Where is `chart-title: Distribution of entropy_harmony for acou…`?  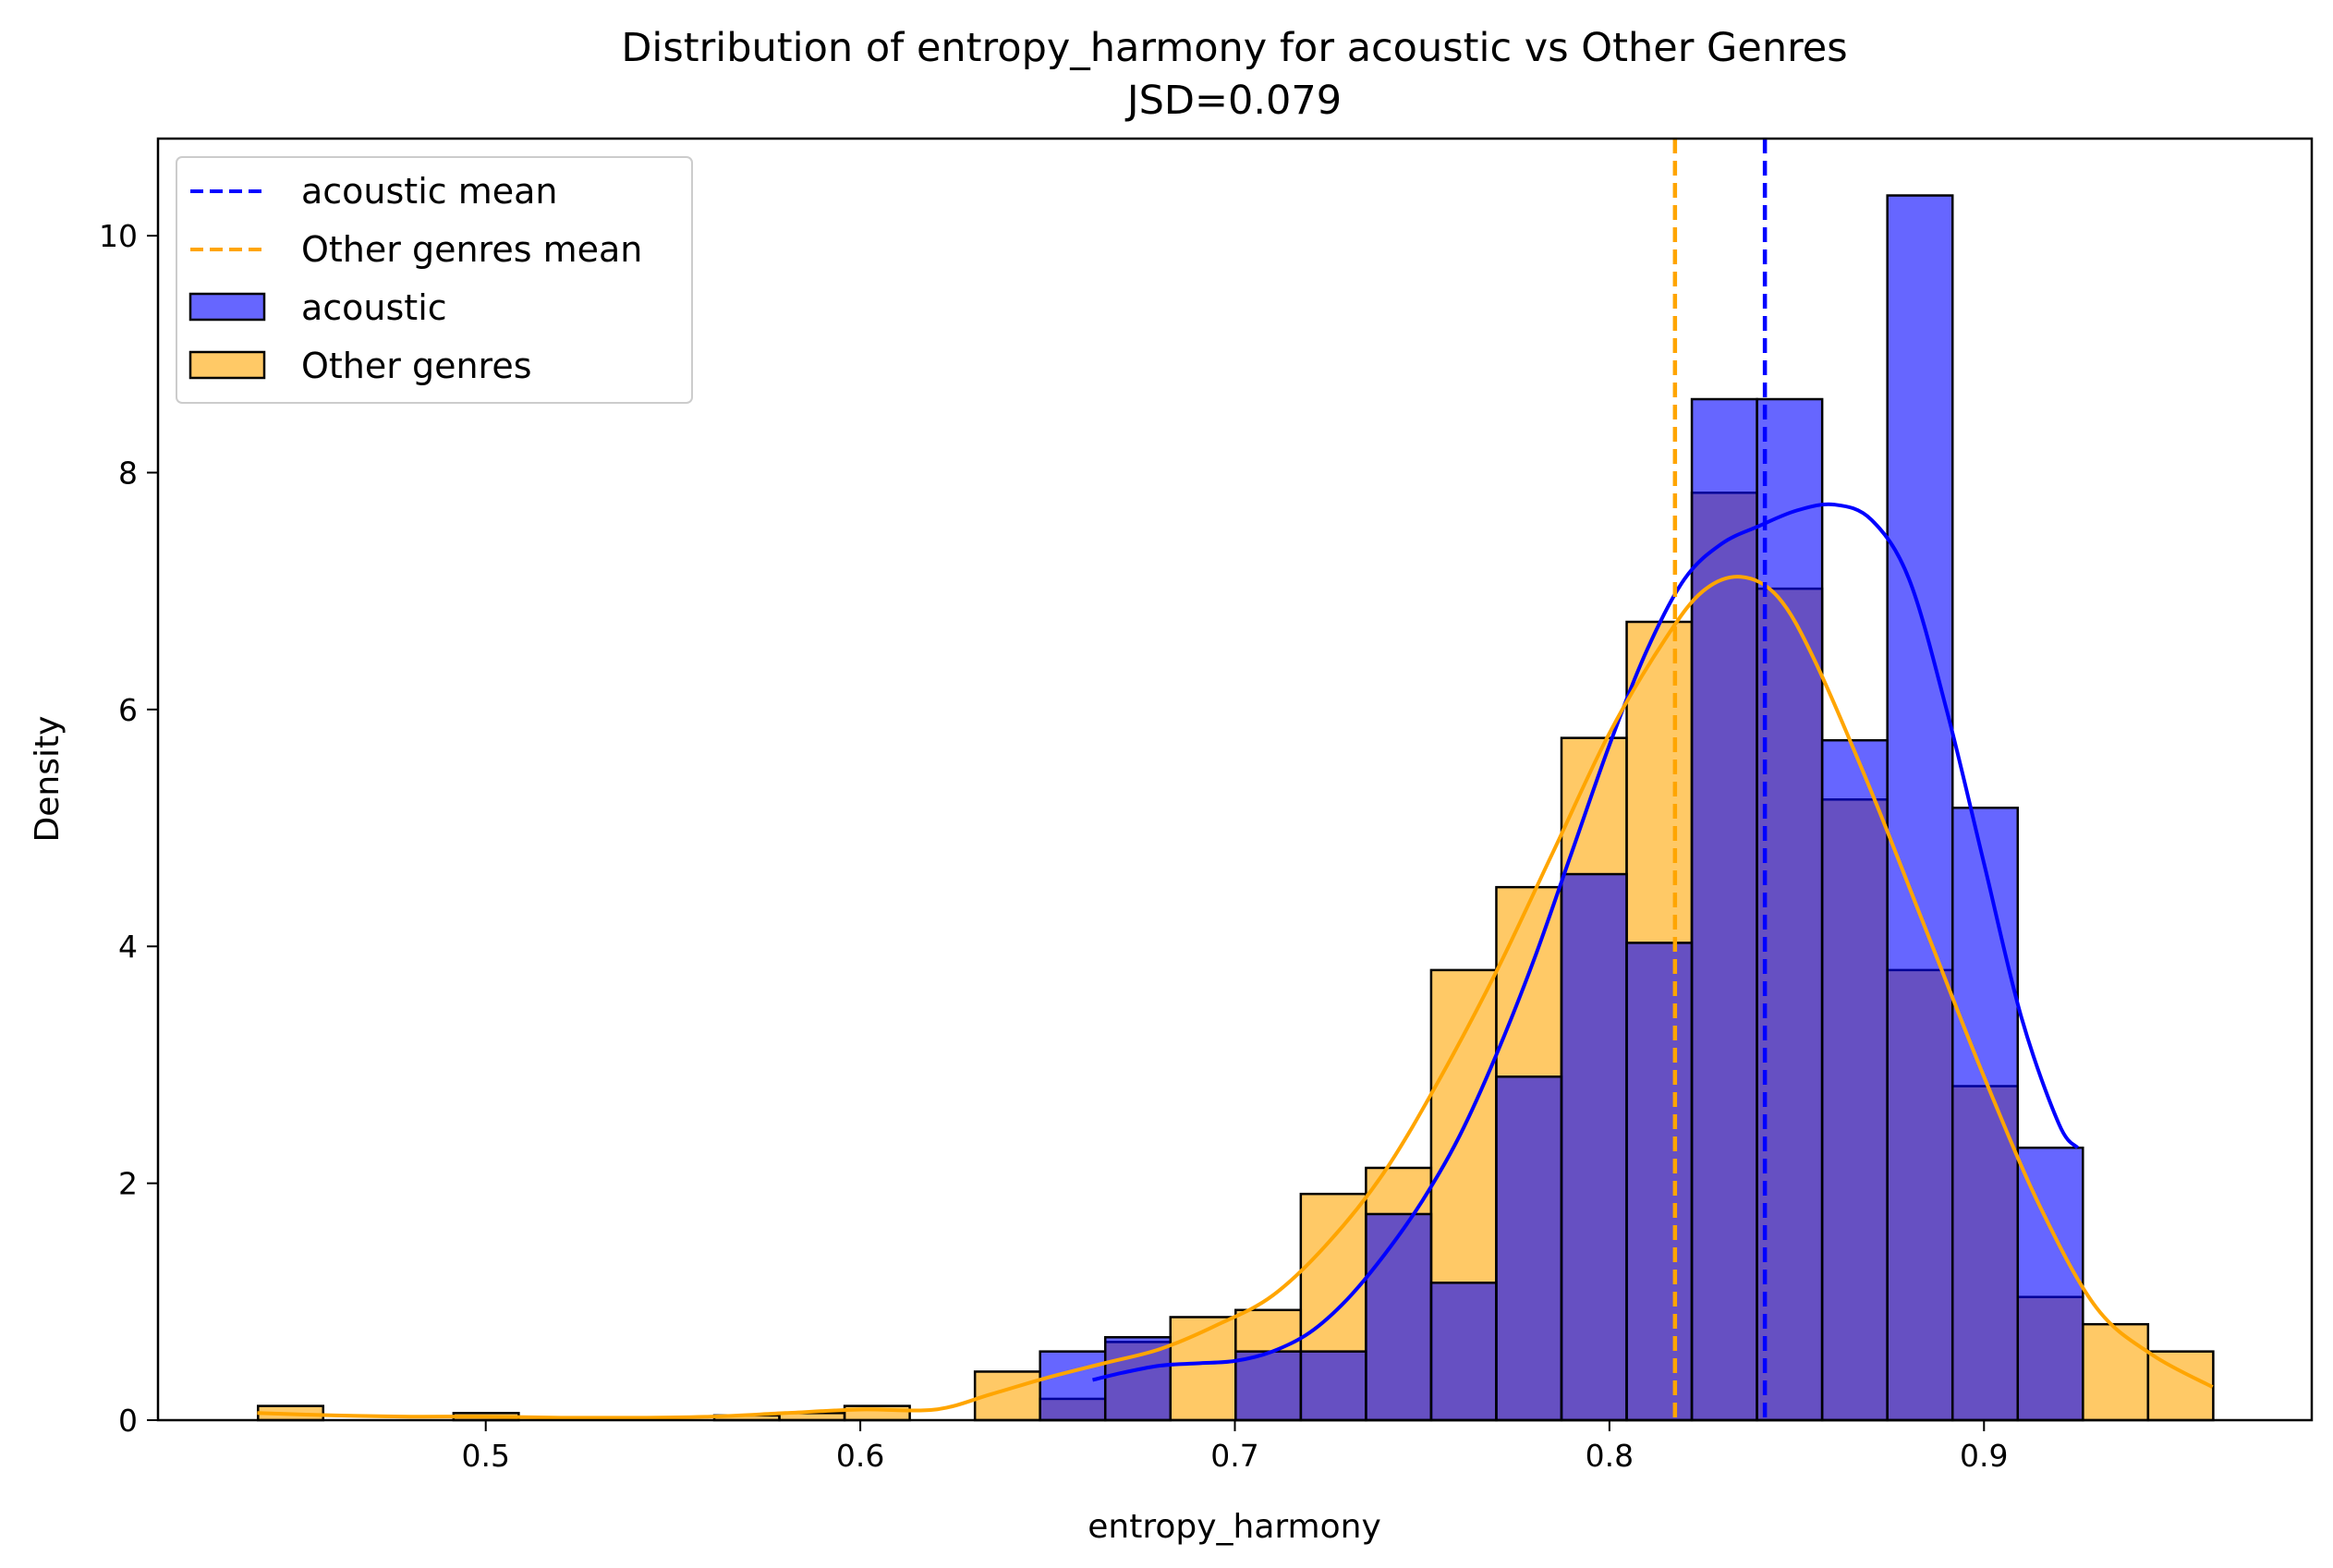
chart-title: Distribution of entropy_harmony for acou… is located at coordinates (1234, 48).